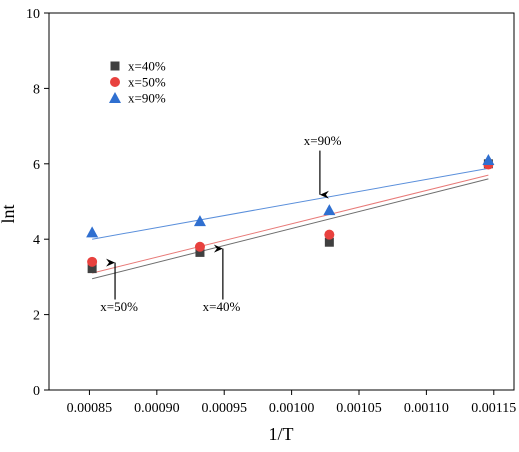 This screenshot has height=452, width=519. What do you see at coordinates (9, 213) in the screenshot?
I see `y-axis-title: lnt` at bounding box center [9, 213].